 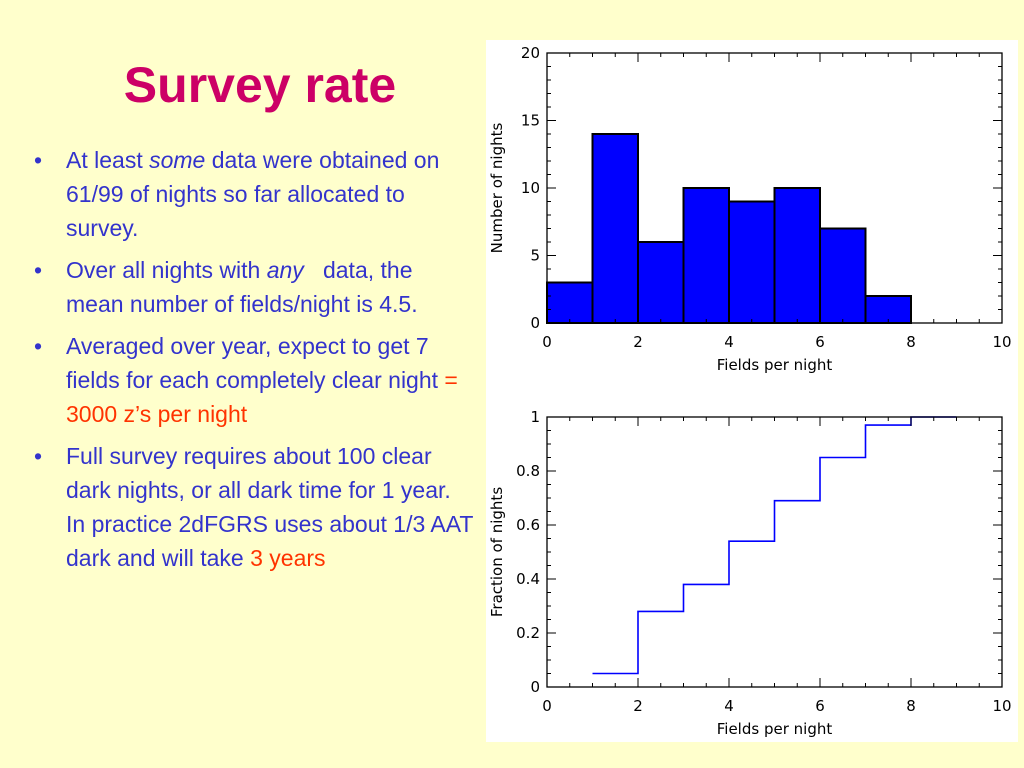 I want to click on y-axis-label: Fraction of nights, so click(x=497, y=552).